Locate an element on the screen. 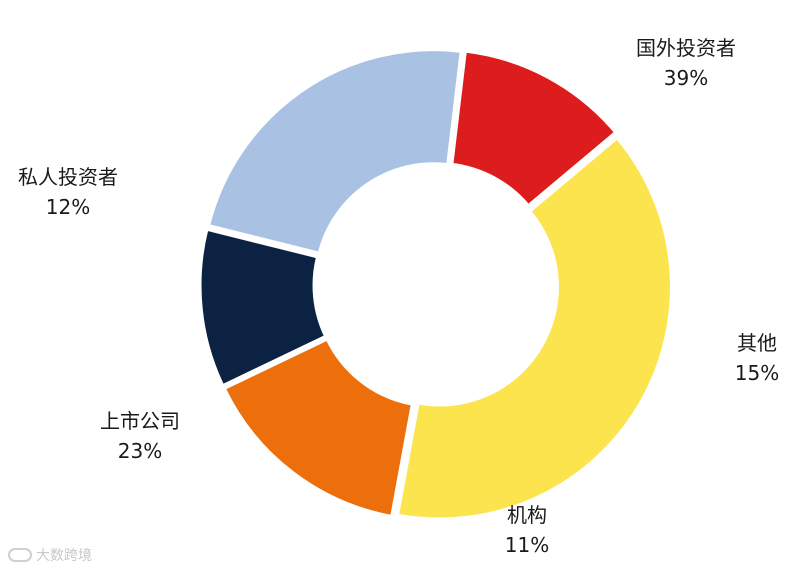 The width and height of the screenshot is (799, 571). slice-label-percent: 39% is located at coordinates (686, 78).